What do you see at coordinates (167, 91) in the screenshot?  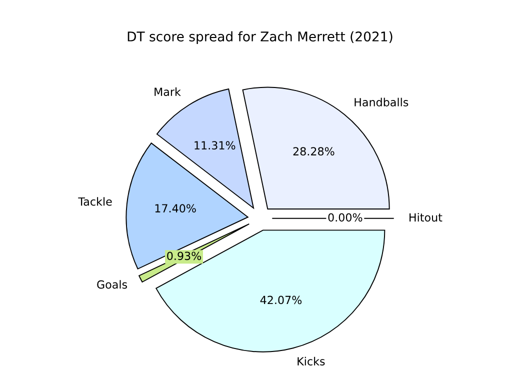 I see `slice-label: Mark` at bounding box center [167, 91].